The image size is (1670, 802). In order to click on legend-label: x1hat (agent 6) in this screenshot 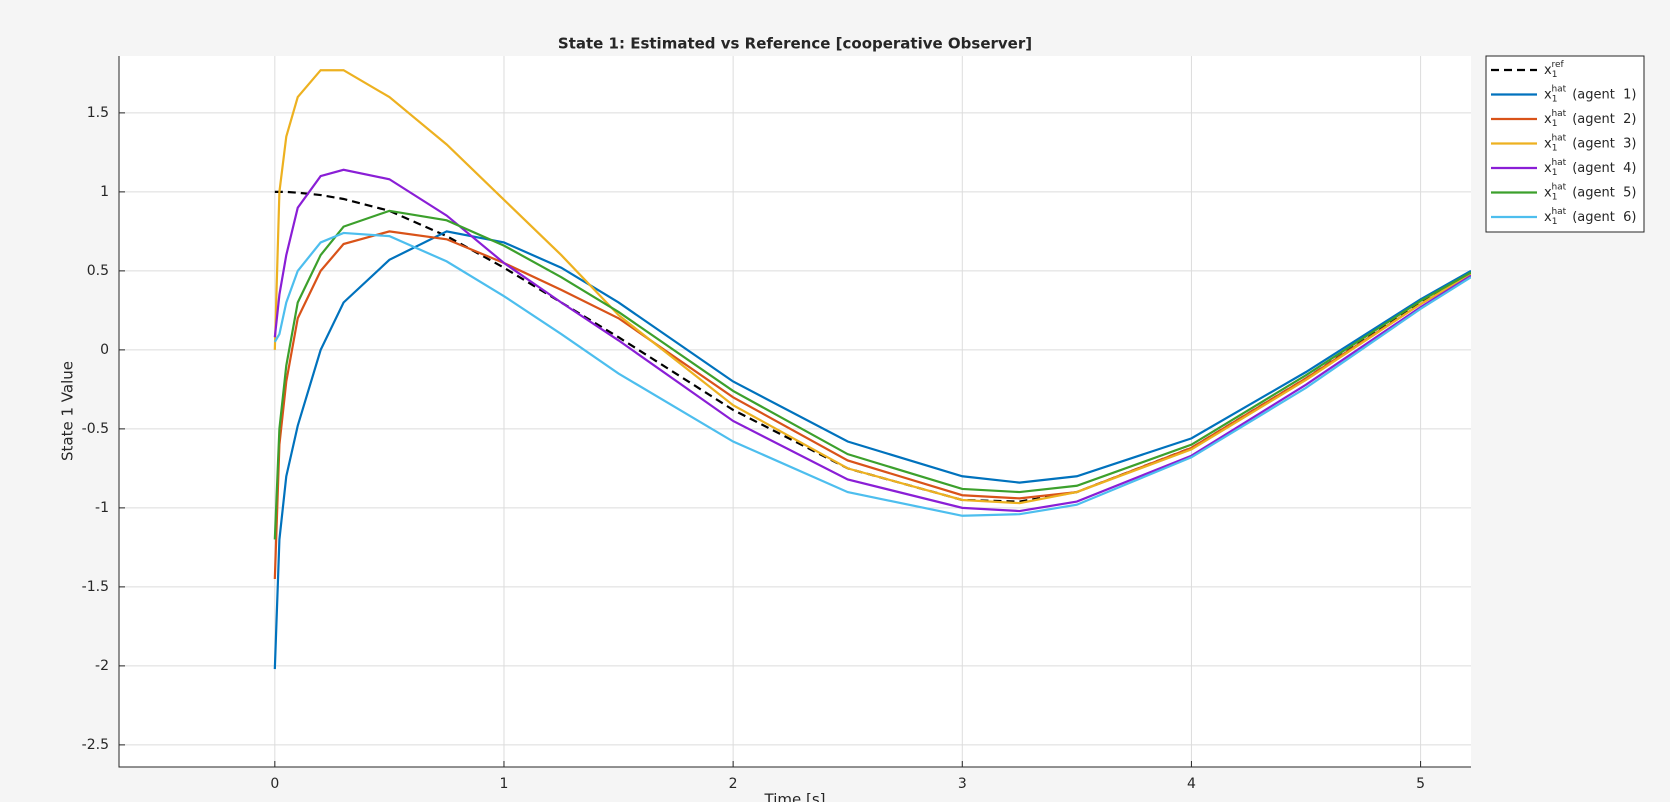, I will do `click(1590, 217)`.